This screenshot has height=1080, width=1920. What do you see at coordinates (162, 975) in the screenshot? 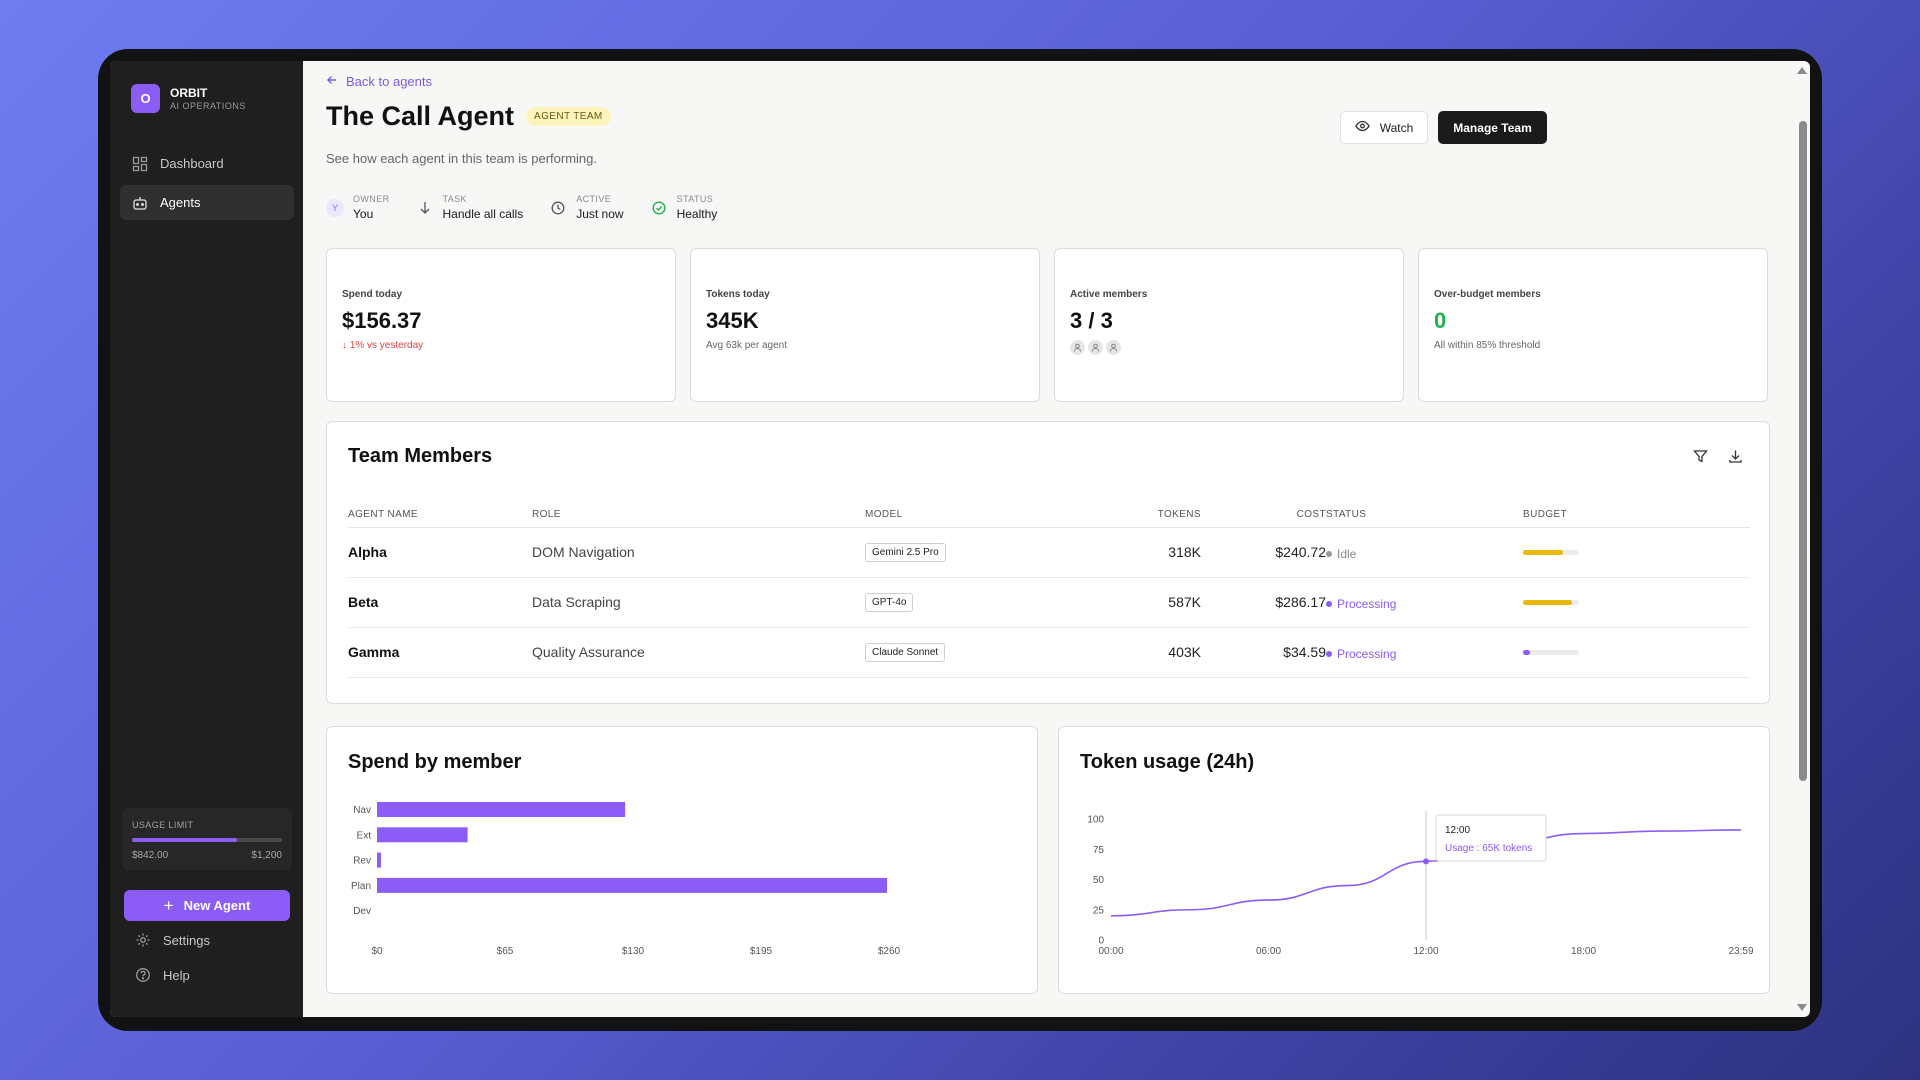
I see `sidebar-item-help: Help` at bounding box center [162, 975].